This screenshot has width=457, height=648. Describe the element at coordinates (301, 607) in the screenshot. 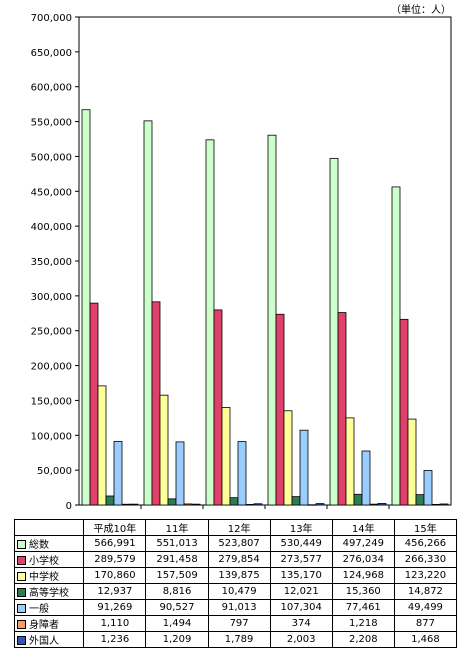

I see `data-label: 107,304` at that location.